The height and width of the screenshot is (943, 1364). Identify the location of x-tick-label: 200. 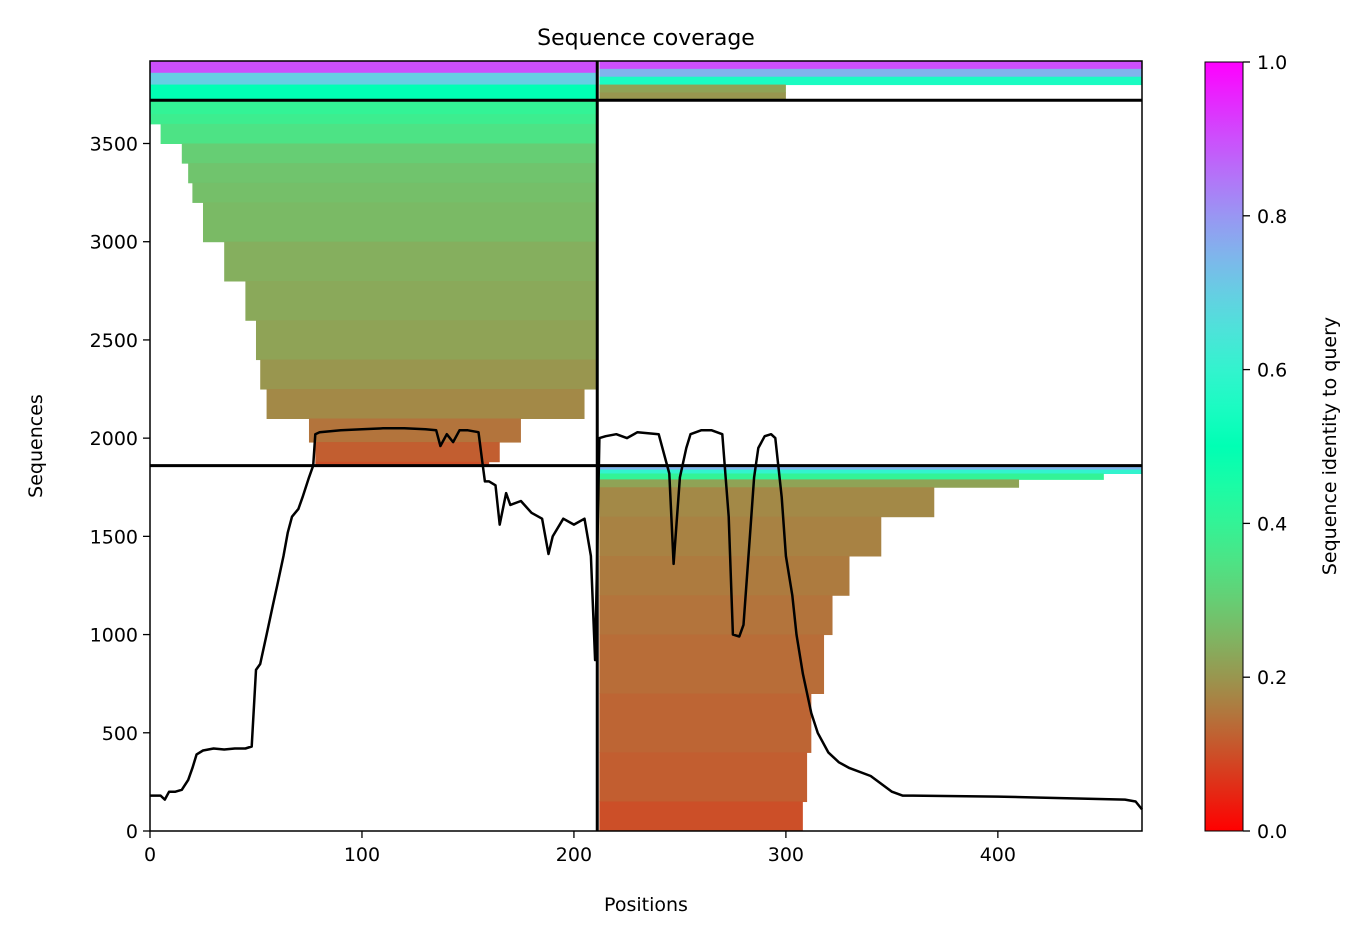
(574, 855).